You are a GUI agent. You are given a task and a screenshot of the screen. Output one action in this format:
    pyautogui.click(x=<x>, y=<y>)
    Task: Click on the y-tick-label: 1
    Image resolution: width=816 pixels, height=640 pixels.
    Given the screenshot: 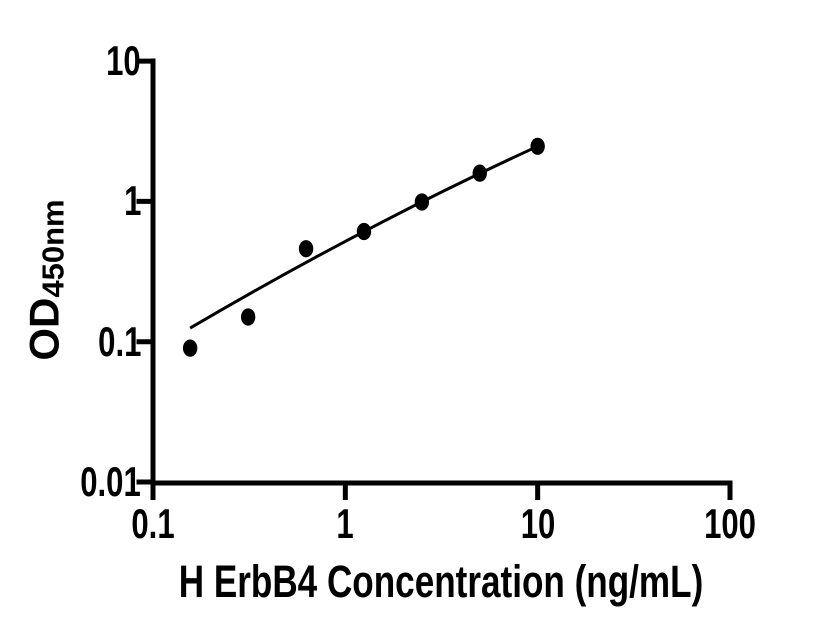 What is the action you would take?
    pyautogui.click(x=81, y=201)
    